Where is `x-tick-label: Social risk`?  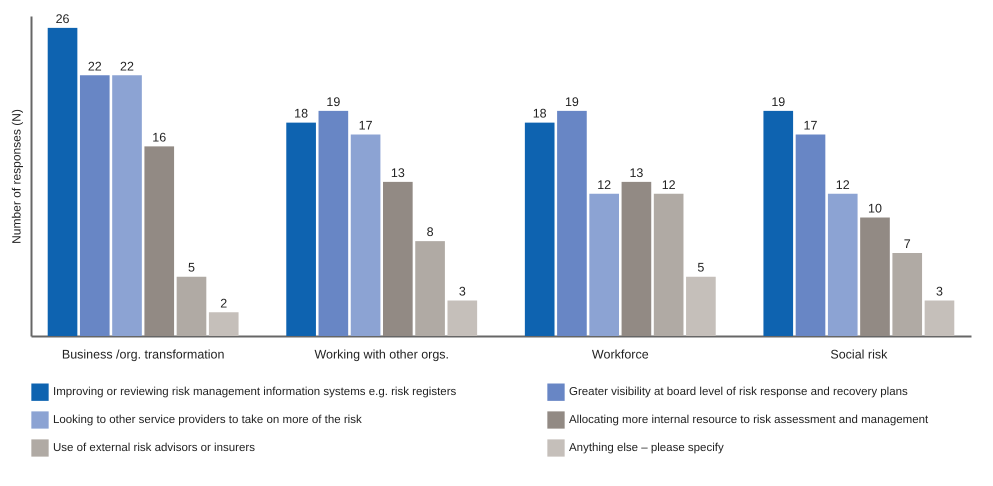
x-tick-label: Social risk is located at coordinates (859, 355).